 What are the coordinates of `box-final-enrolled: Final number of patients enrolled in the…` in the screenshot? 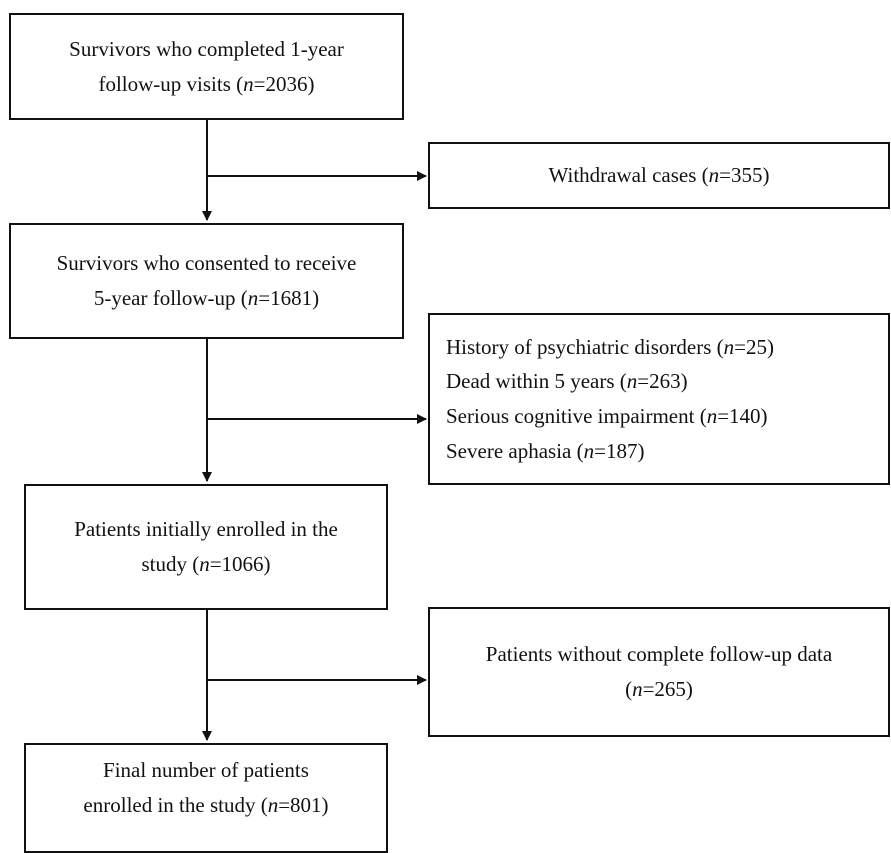 It's located at (206, 798).